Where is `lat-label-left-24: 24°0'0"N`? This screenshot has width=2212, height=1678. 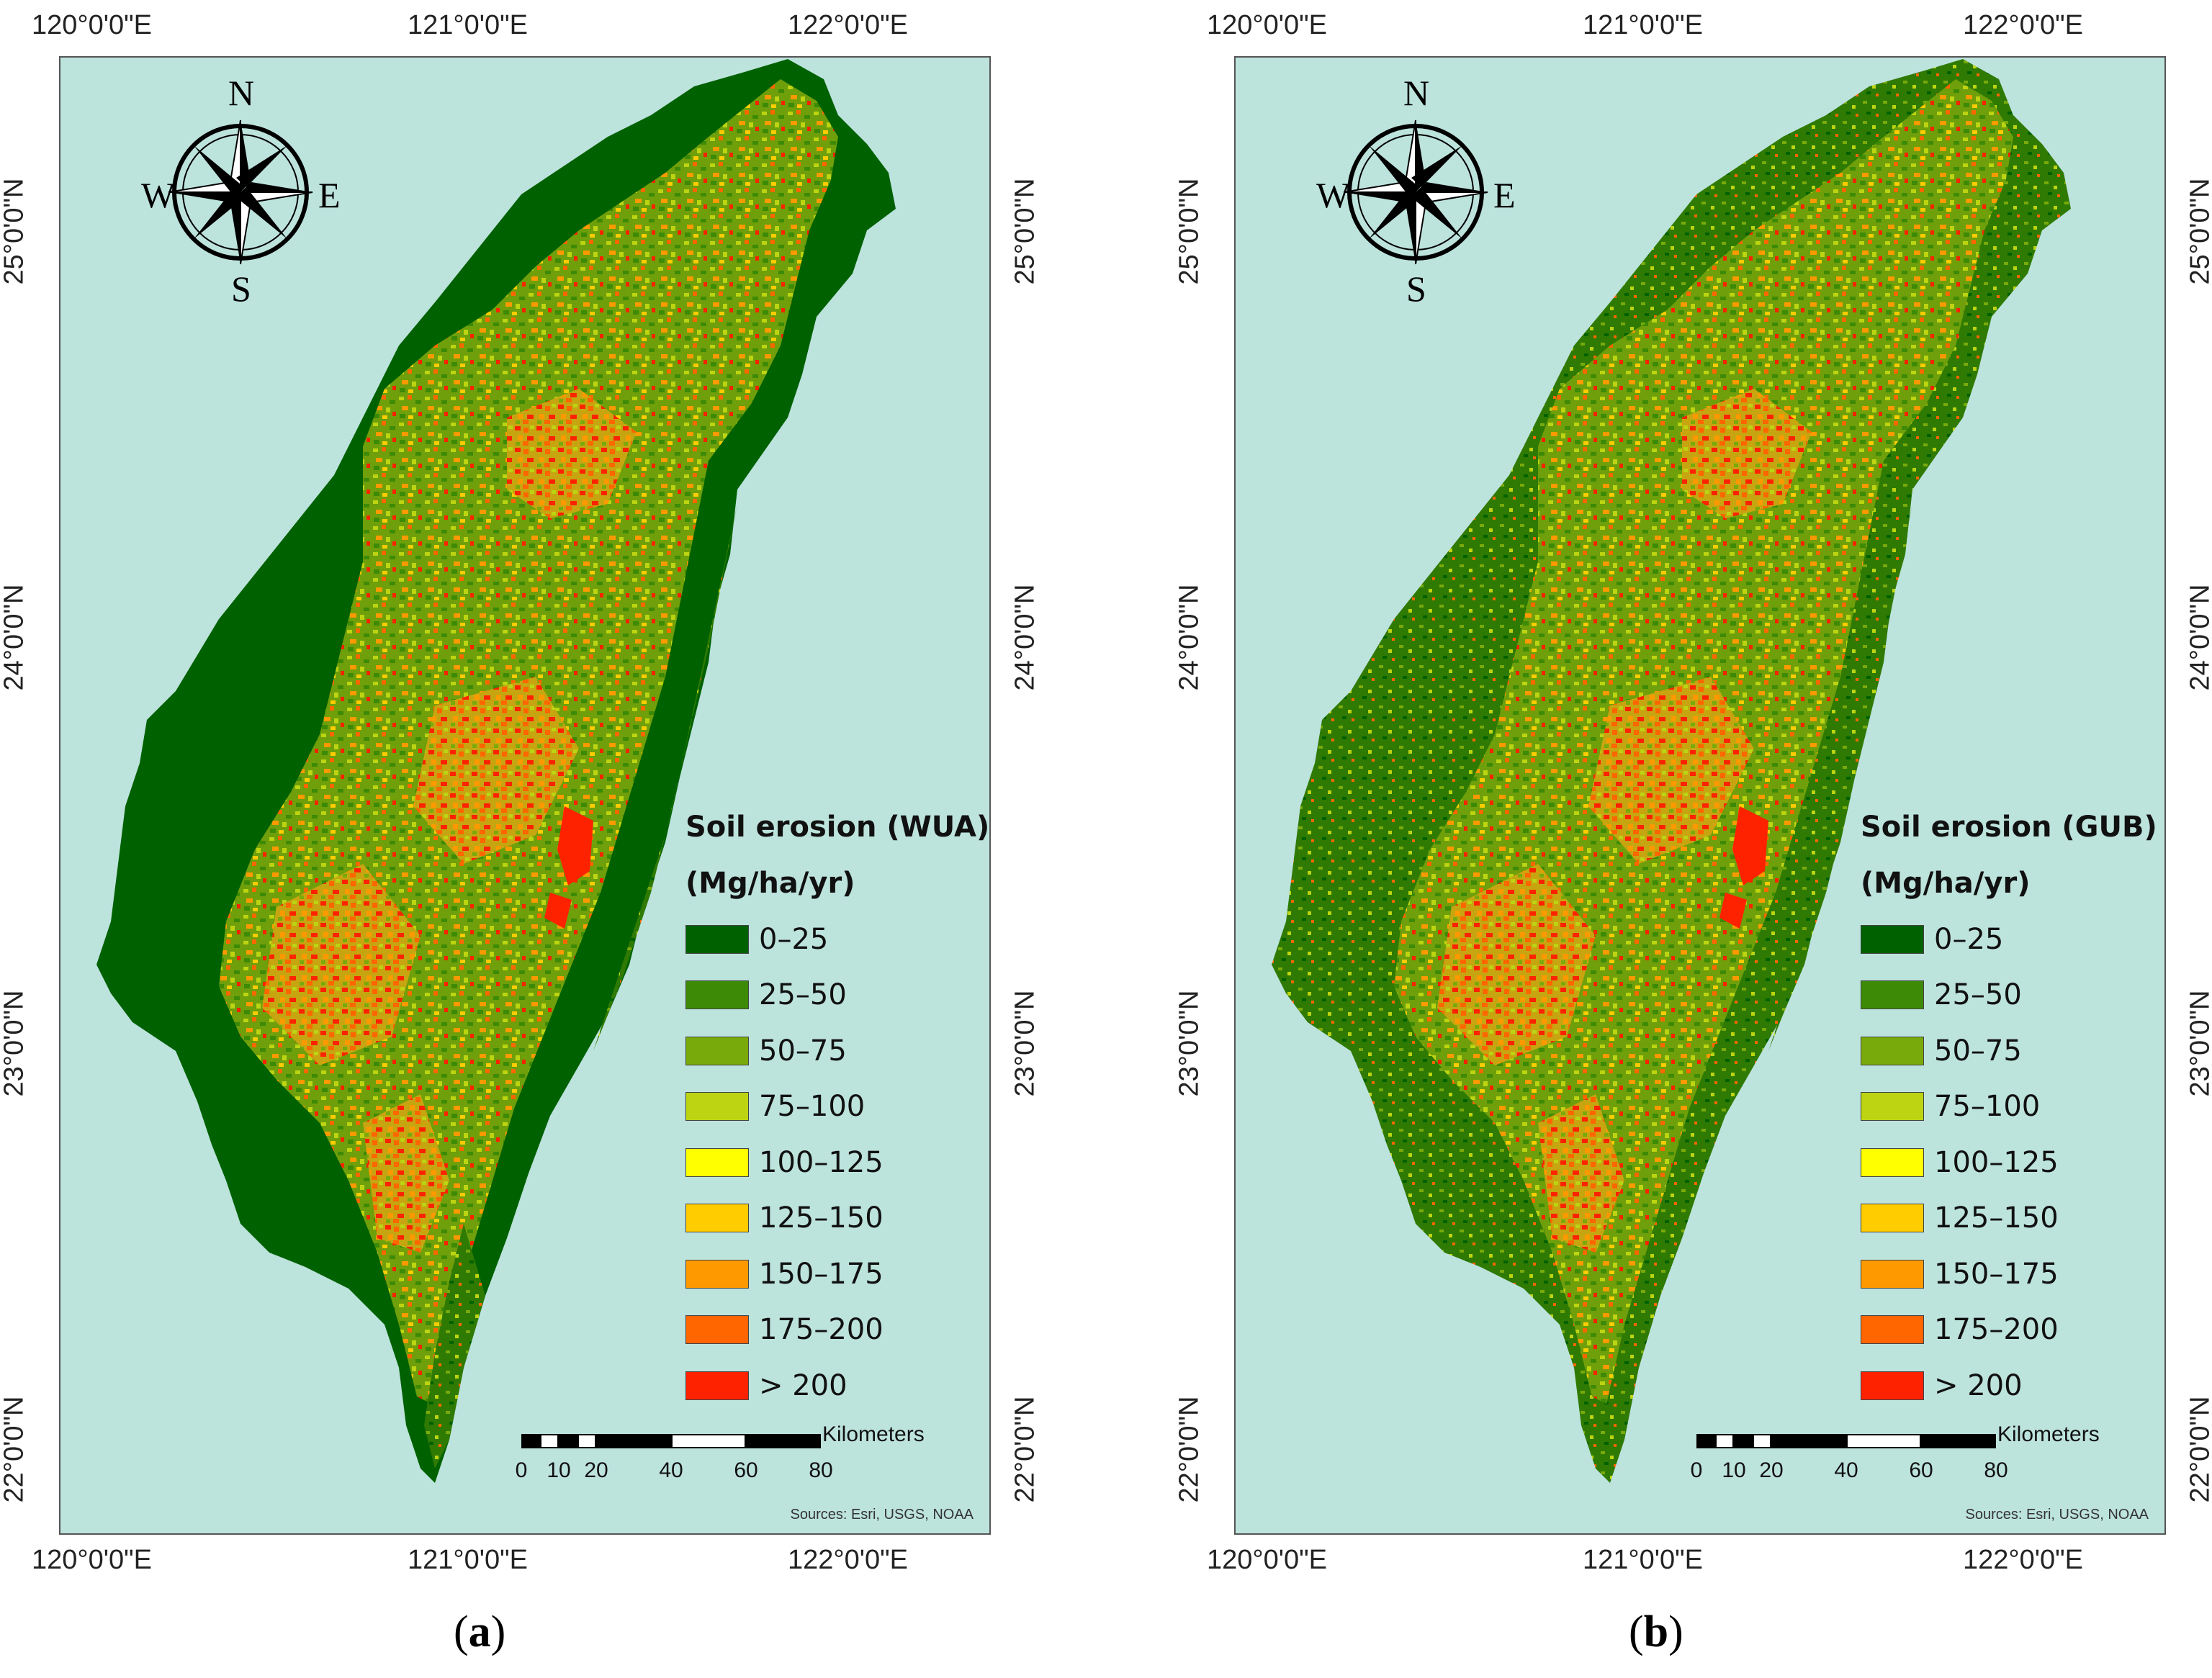 lat-label-left-24: 24°0'0"N is located at coordinates (1189, 637).